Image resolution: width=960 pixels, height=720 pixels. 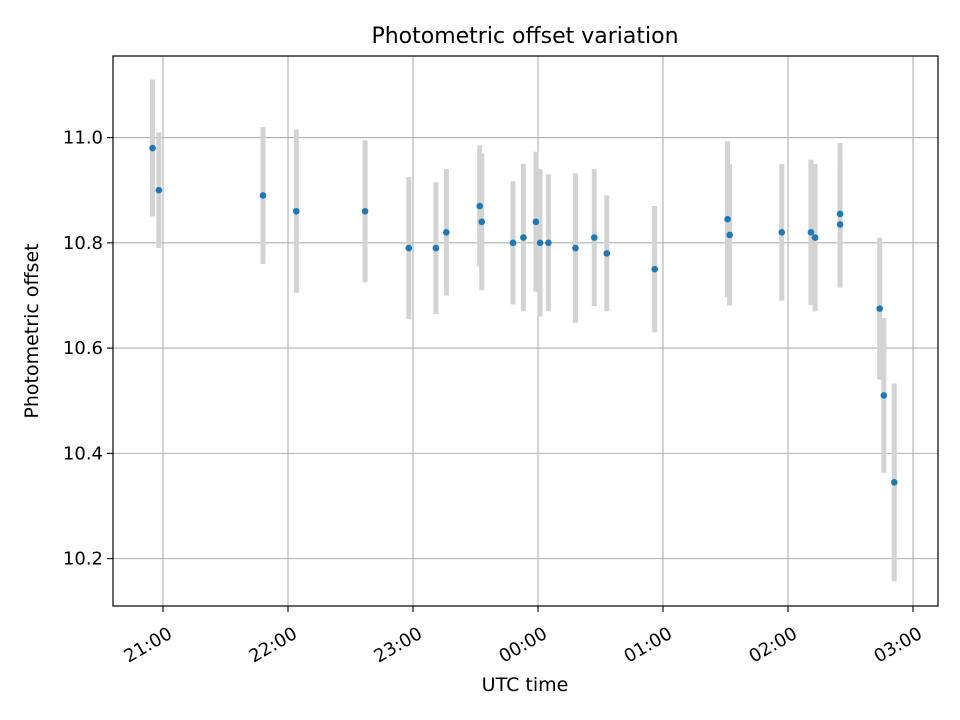 What do you see at coordinates (83, 453) in the screenshot?
I see `y-tick-label: 10.4` at bounding box center [83, 453].